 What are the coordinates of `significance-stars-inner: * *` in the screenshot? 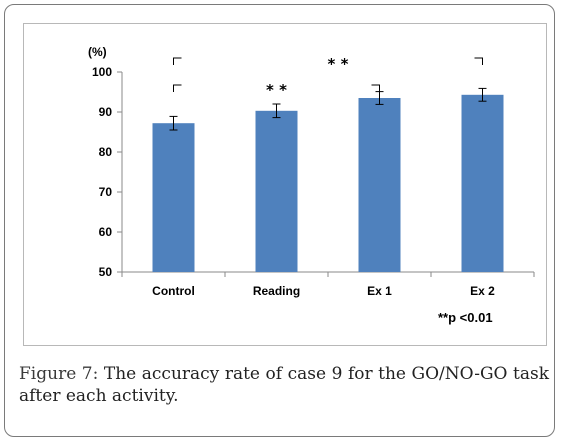 It's located at (276, 90).